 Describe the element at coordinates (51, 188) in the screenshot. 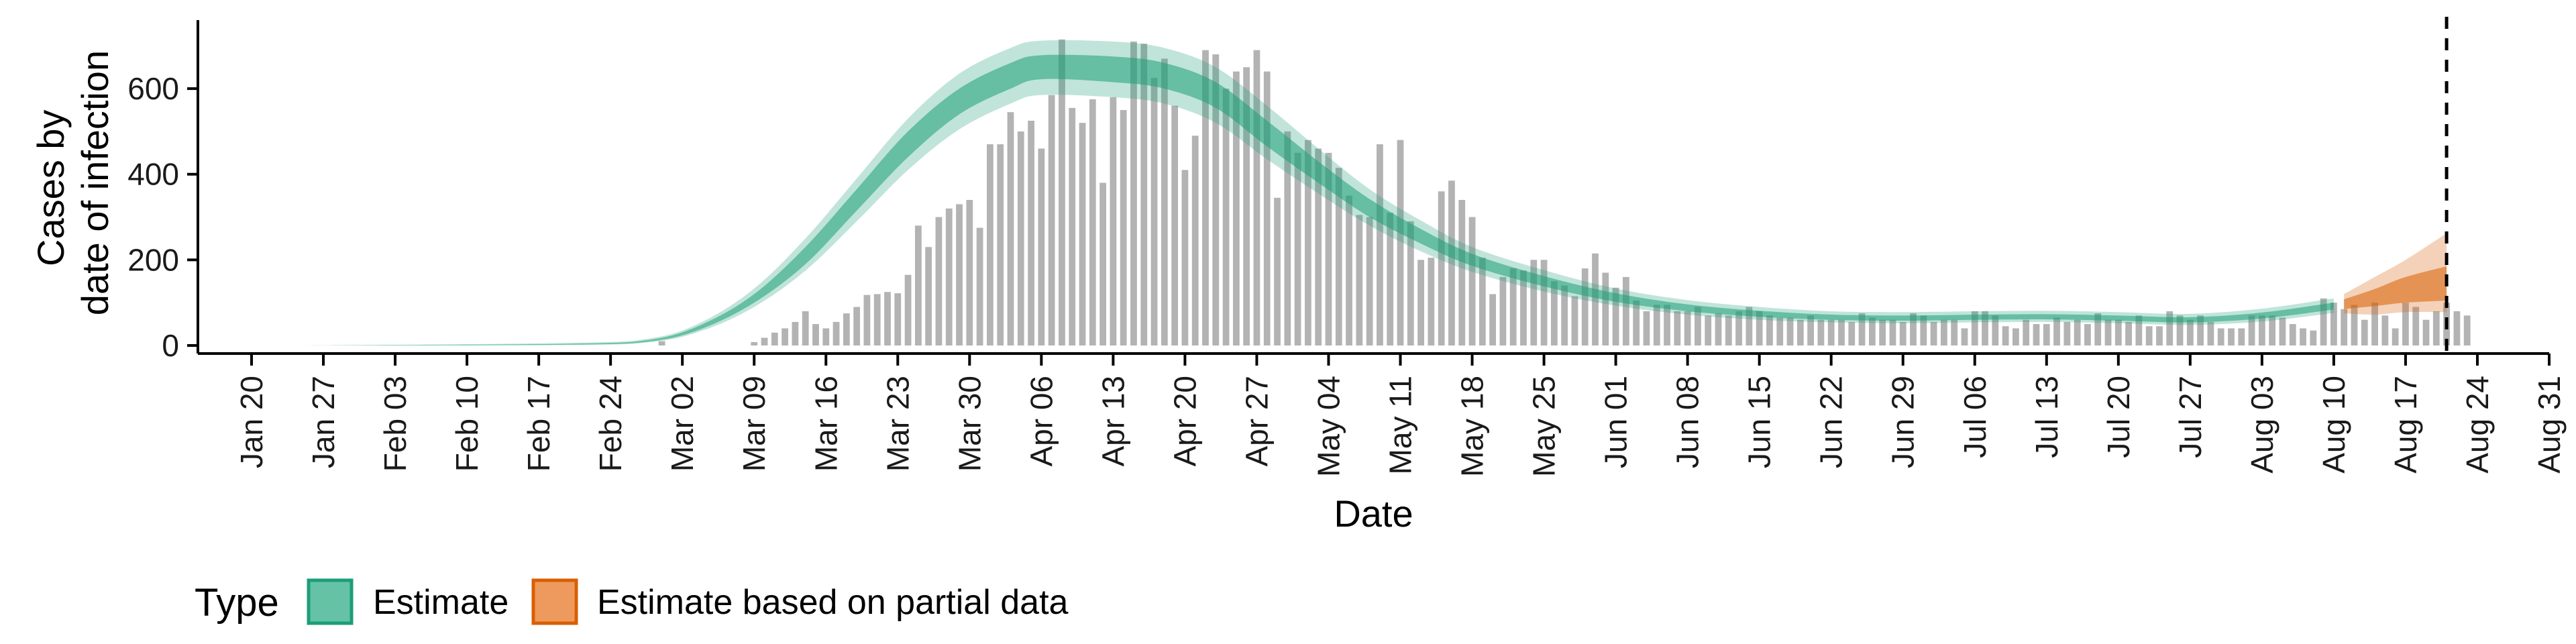

I see `y-axis-title-line-1: Cases by` at that location.